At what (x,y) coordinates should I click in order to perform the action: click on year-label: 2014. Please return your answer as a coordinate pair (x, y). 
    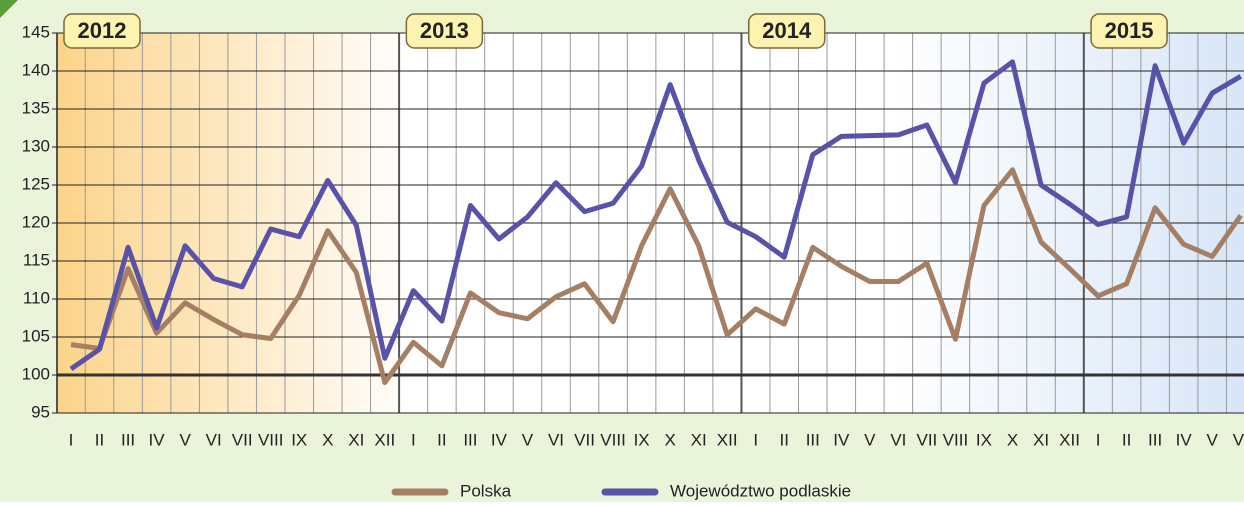
    Looking at the image, I should click on (787, 30).